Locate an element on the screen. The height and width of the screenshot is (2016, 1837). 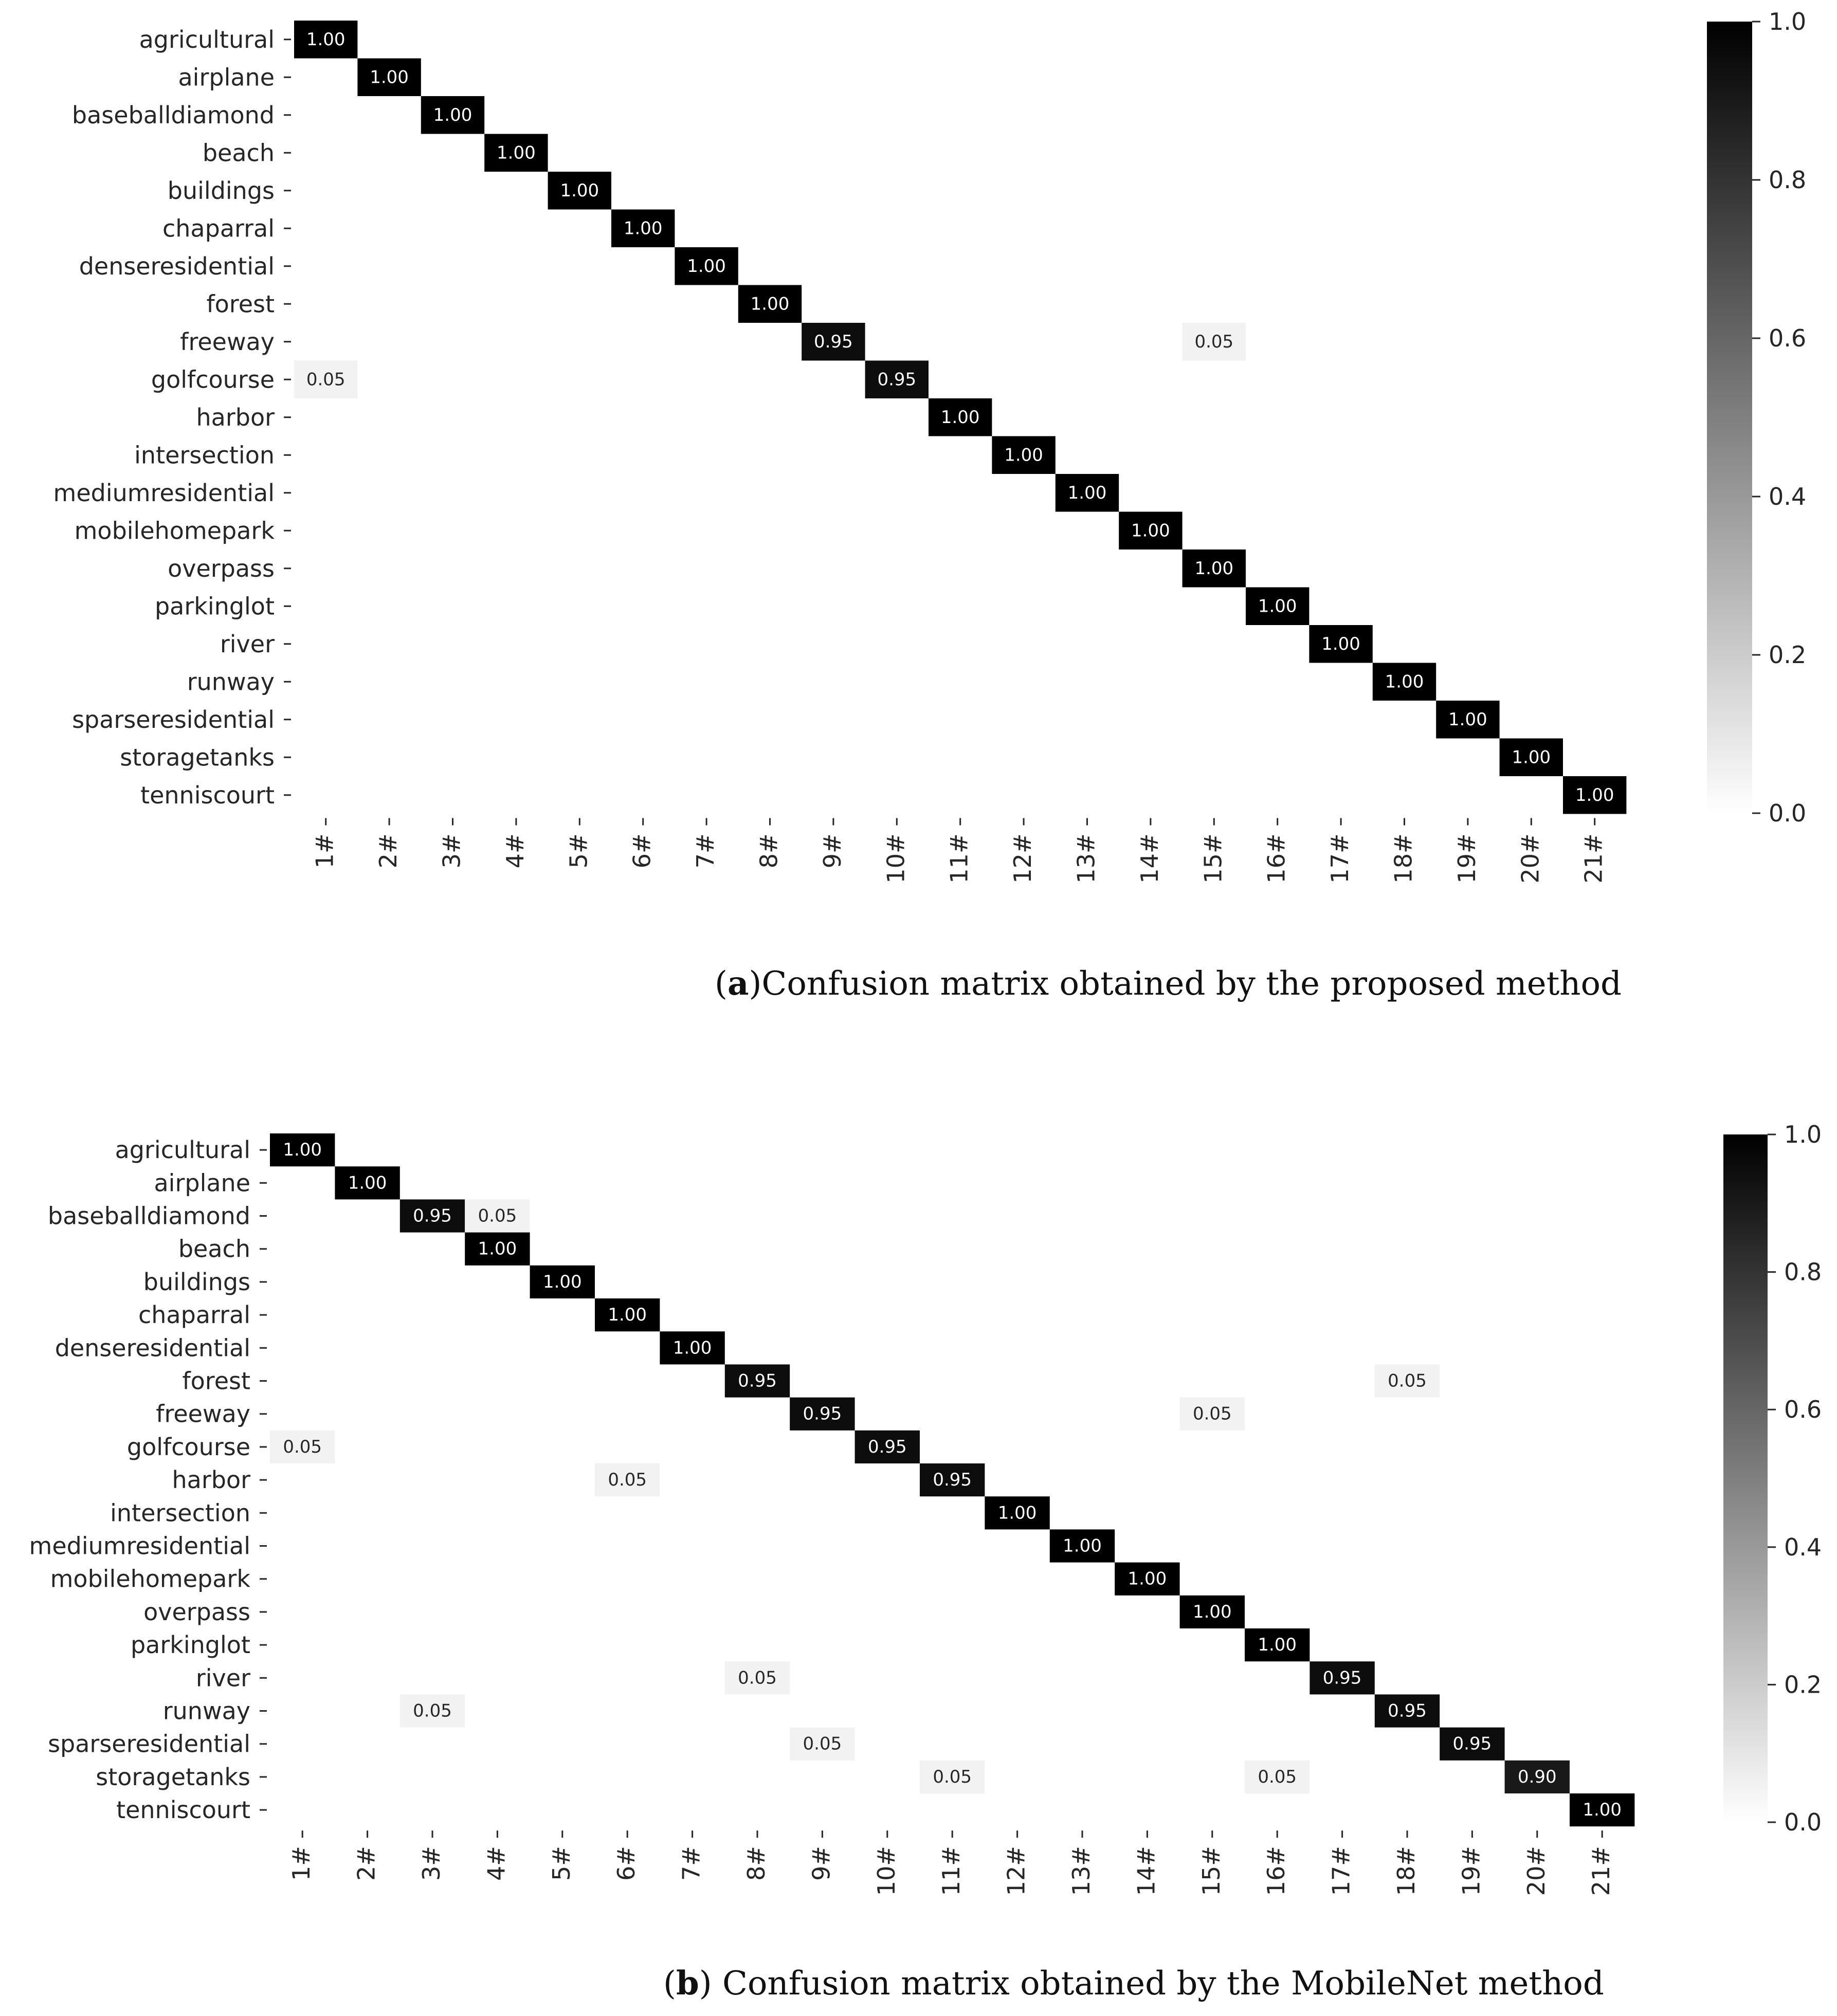
y-tick-label: harbor is located at coordinates (211, 1480).